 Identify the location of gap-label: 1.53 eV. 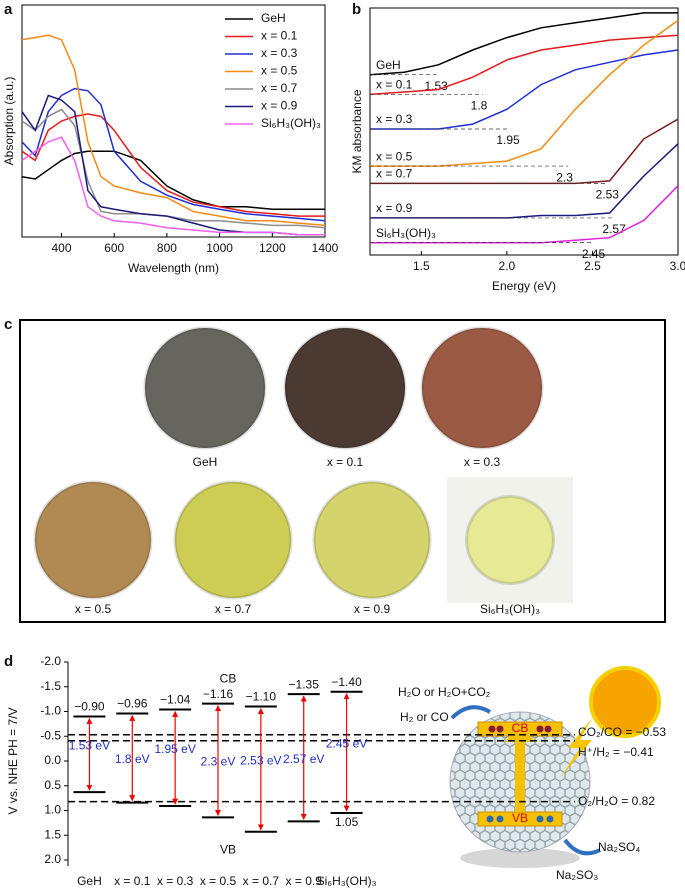
(89, 745).